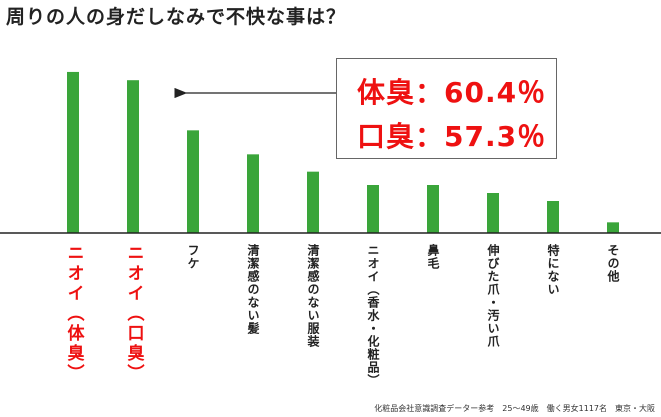 The height and width of the screenshot is (417, 661). What do you see at coordinates (433, 257) in the screenshot?
I see `category-label-6: 鼻毛` at bounding box center [433, 257].